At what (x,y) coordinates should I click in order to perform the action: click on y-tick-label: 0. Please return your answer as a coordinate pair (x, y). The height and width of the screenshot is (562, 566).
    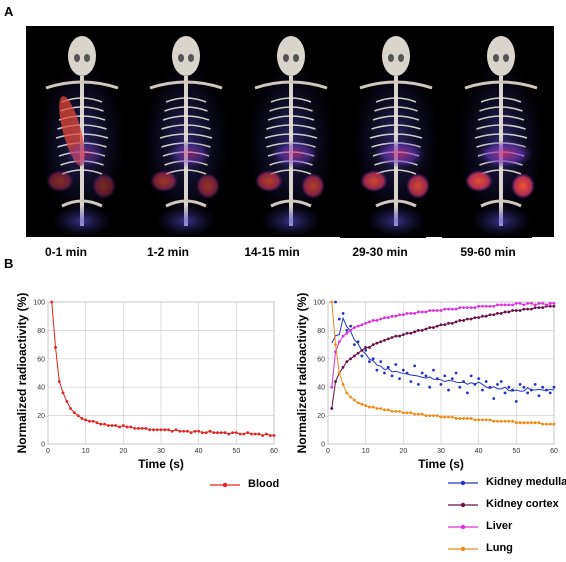
    Looking at the image, I should click on (323, 445).